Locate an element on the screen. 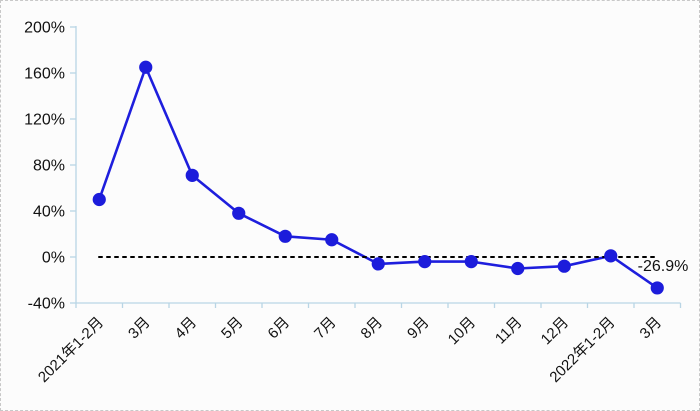 Image resolution: width=700 pixels, height=411 pixels. y-axis-tick-label: 0% is located at coordinates (53, 258).